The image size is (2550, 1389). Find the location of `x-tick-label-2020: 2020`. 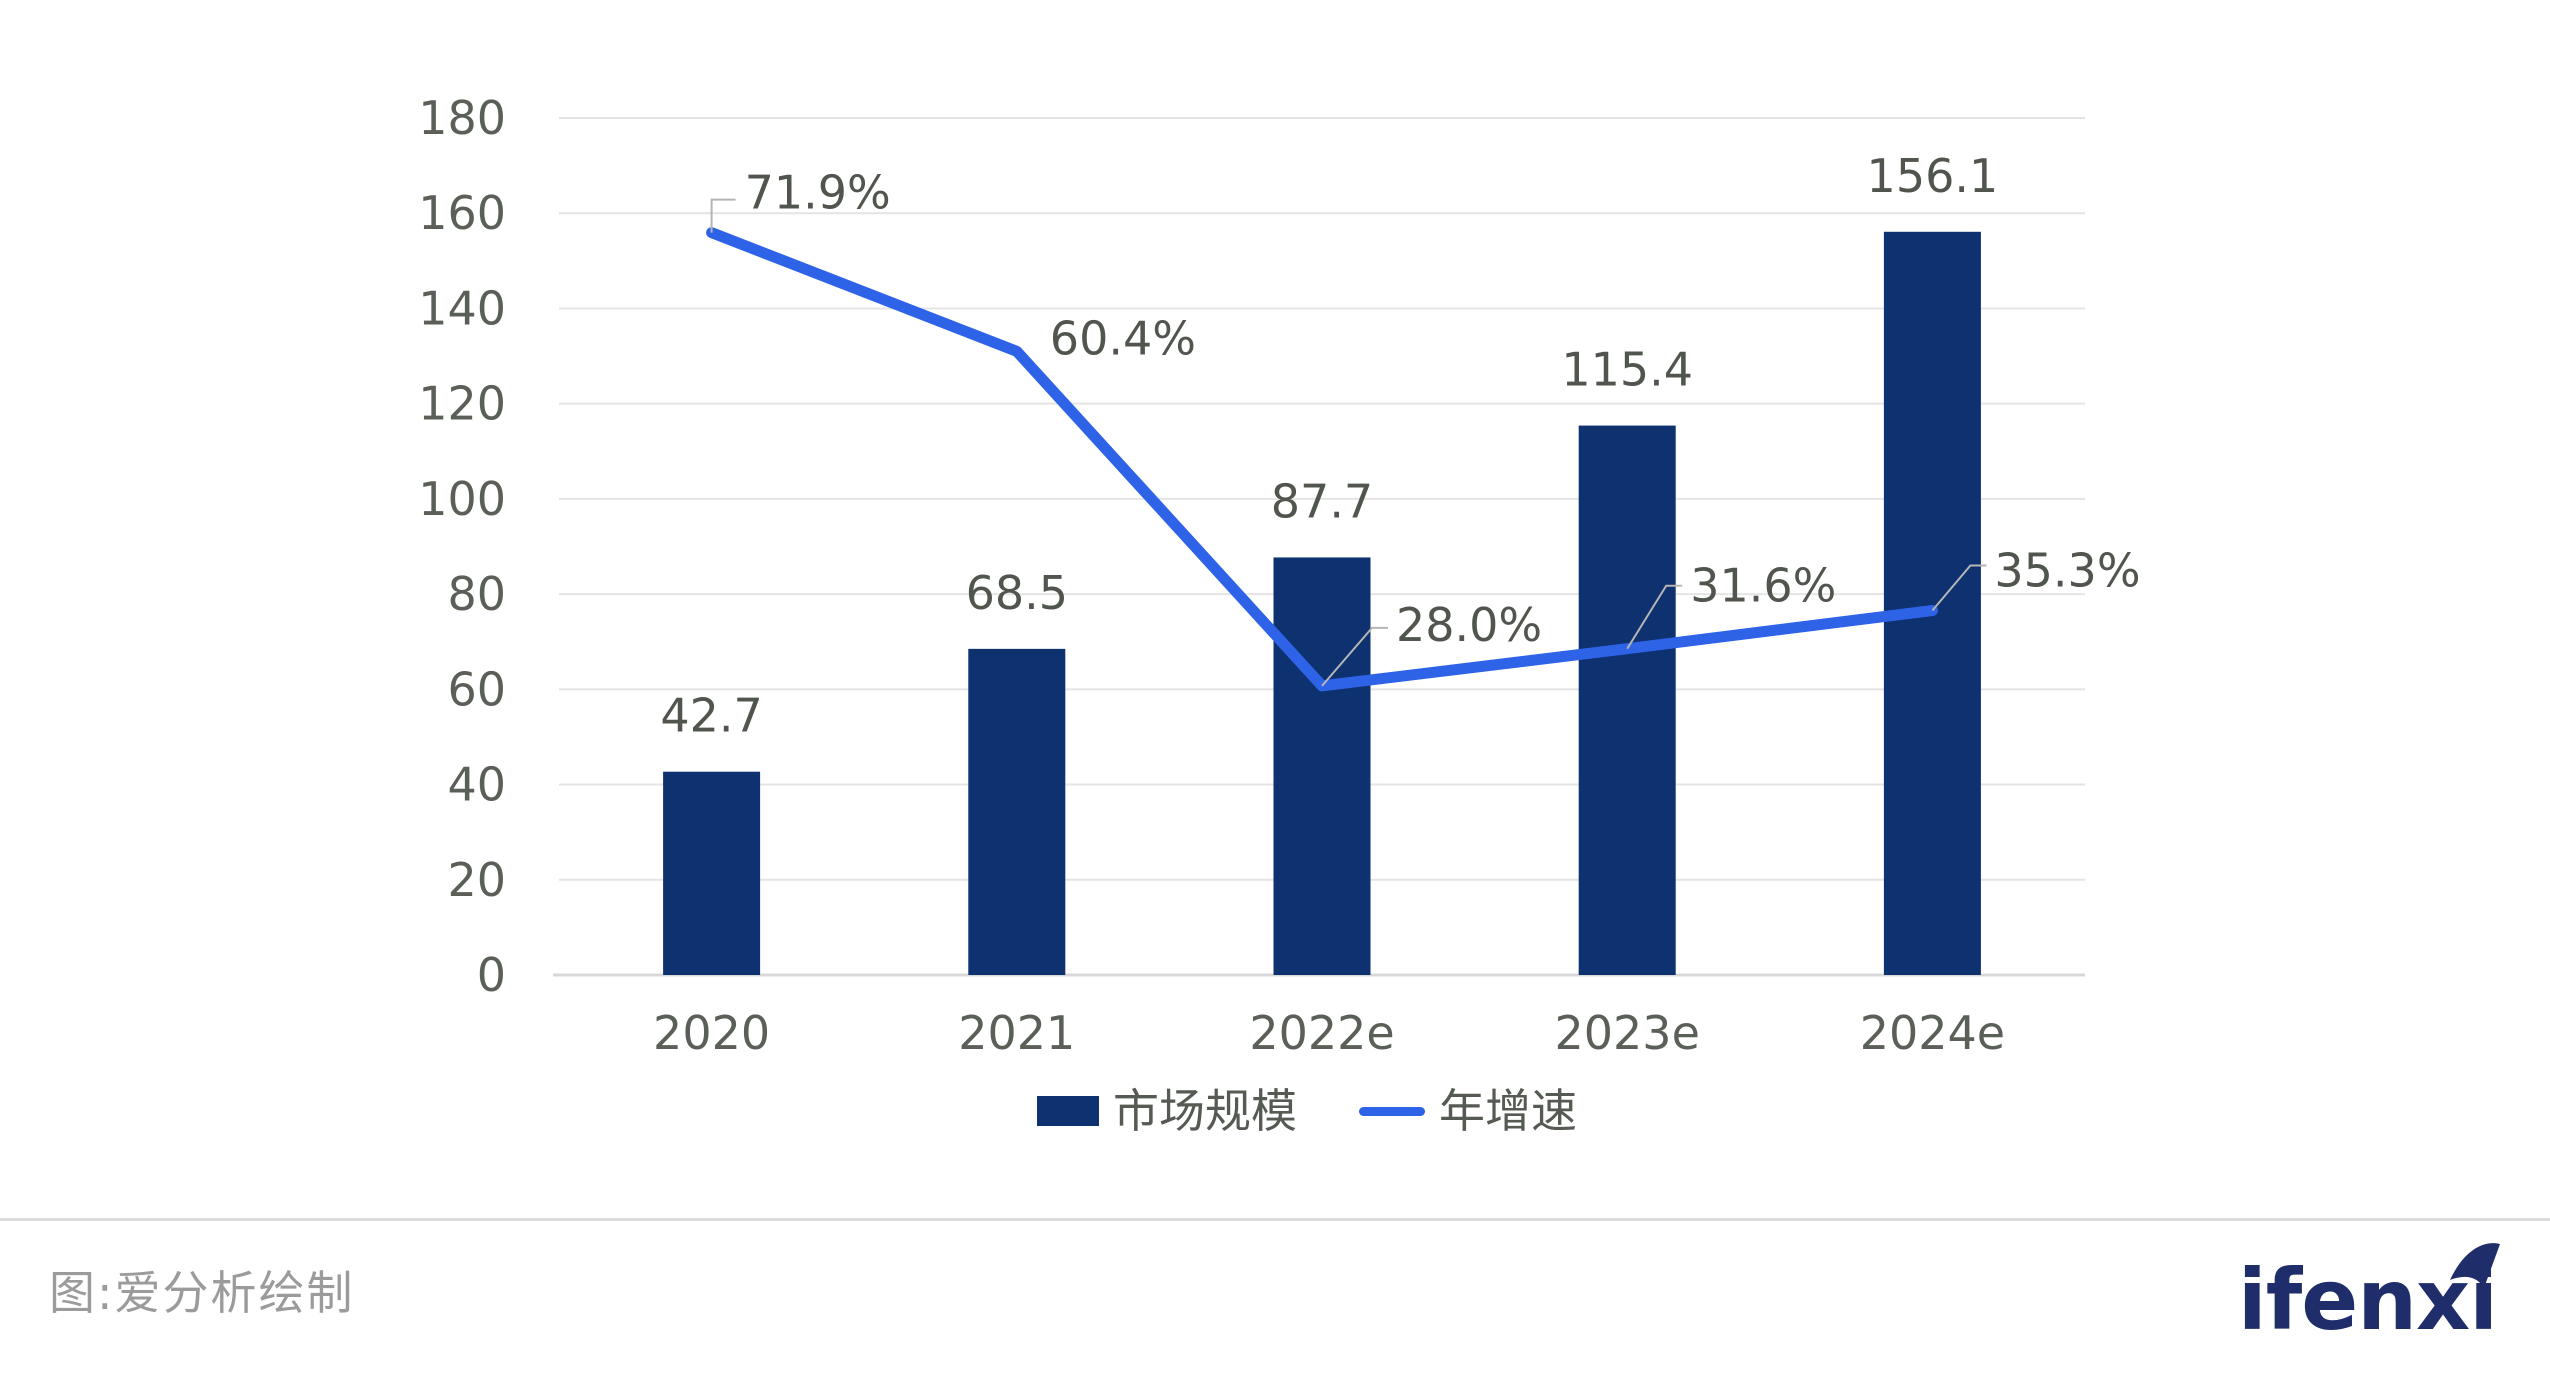

x-tick-label-2020: 2020 is located at coordinates (711, 1033).